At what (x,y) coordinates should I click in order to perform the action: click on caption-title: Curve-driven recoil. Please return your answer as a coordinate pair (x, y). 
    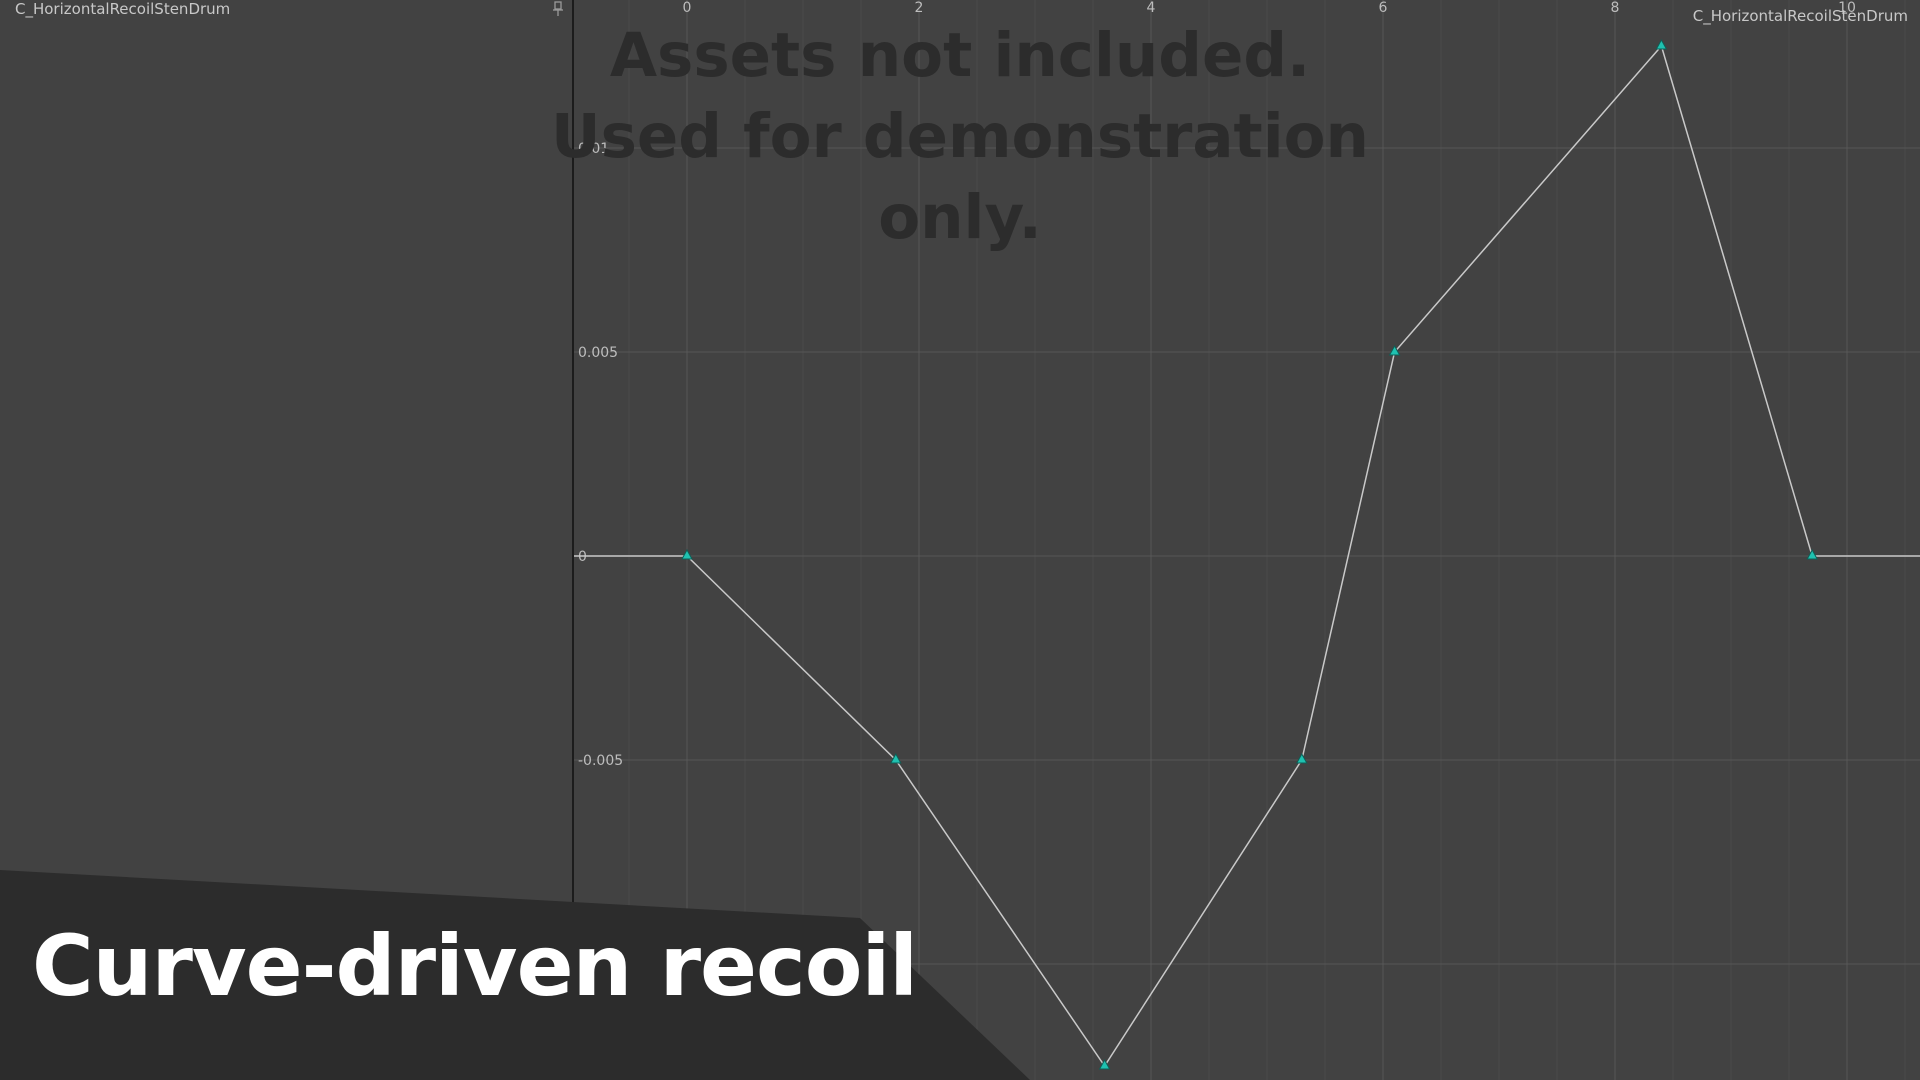
    Looking at the image, I should click on (475, 966).